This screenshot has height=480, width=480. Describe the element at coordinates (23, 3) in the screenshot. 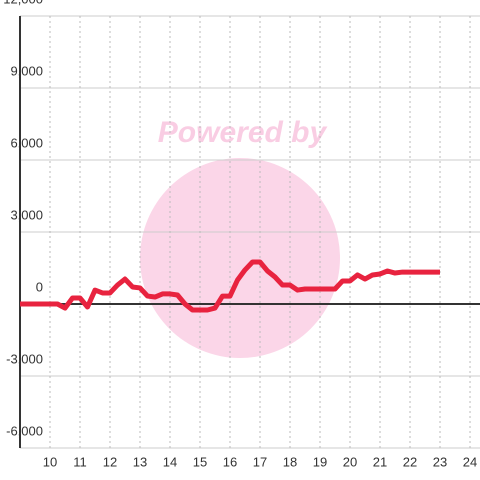

I see `y-tick-label: 12,000` at that location.